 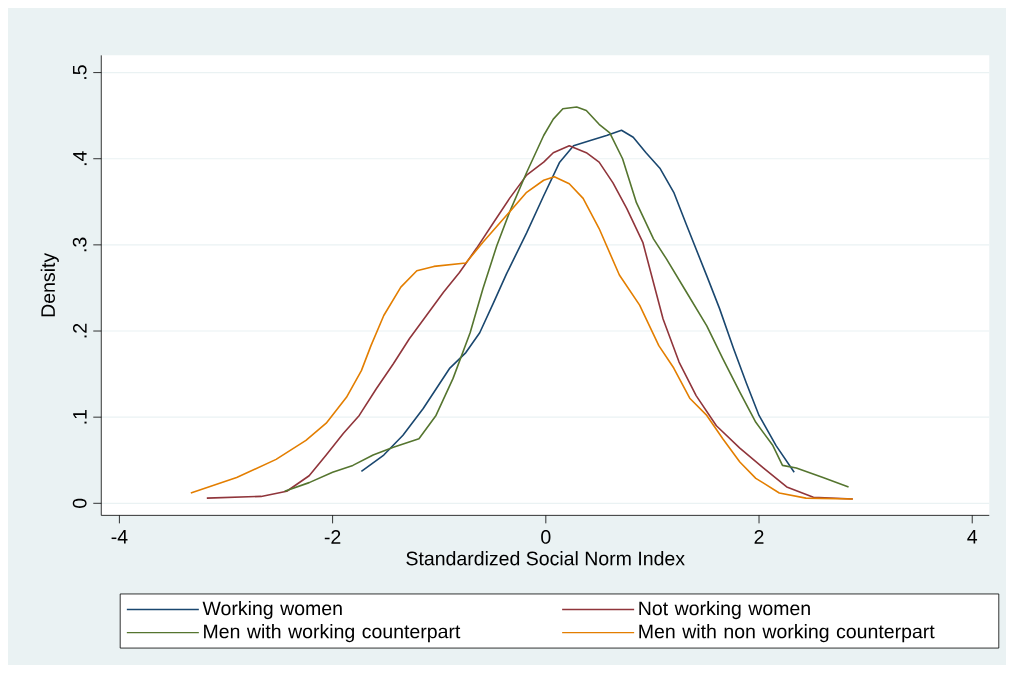 I want to click on x-axis-title: Standardized Social Norm Index, so click(x=545, y=558).